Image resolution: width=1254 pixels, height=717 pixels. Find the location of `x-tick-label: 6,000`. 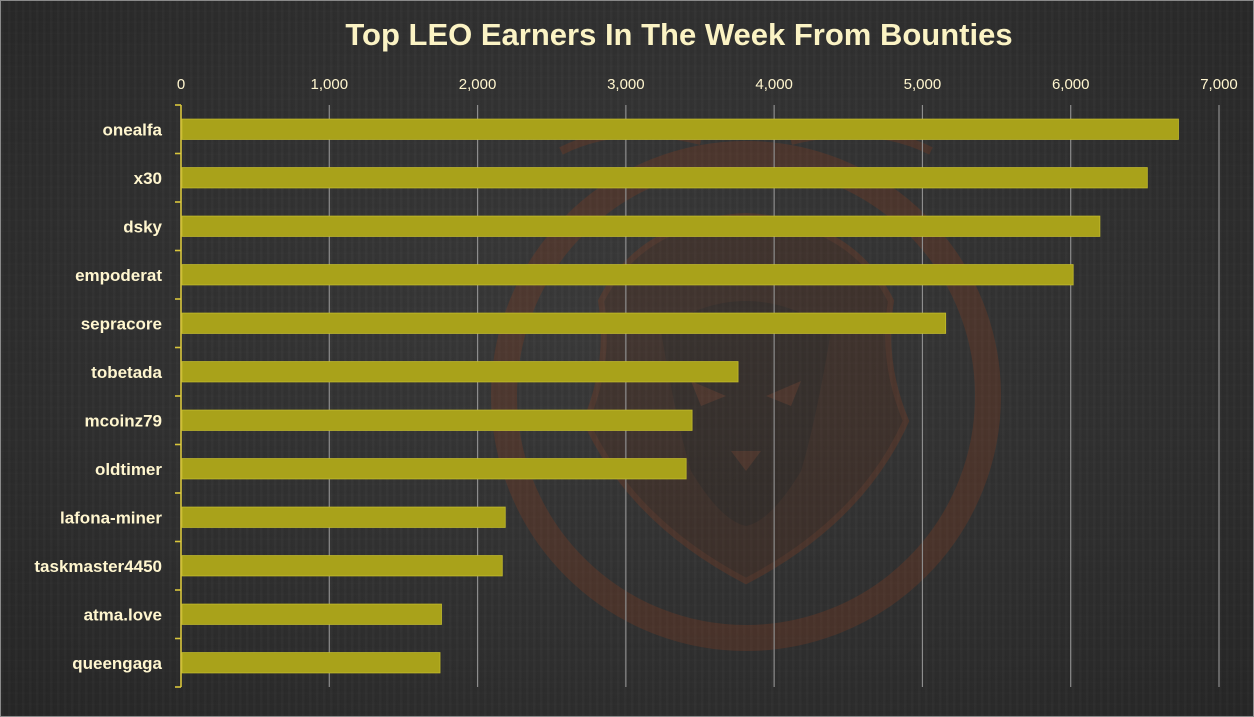

x-tick-label: 6,000 is located at coordinates (1071, 84).